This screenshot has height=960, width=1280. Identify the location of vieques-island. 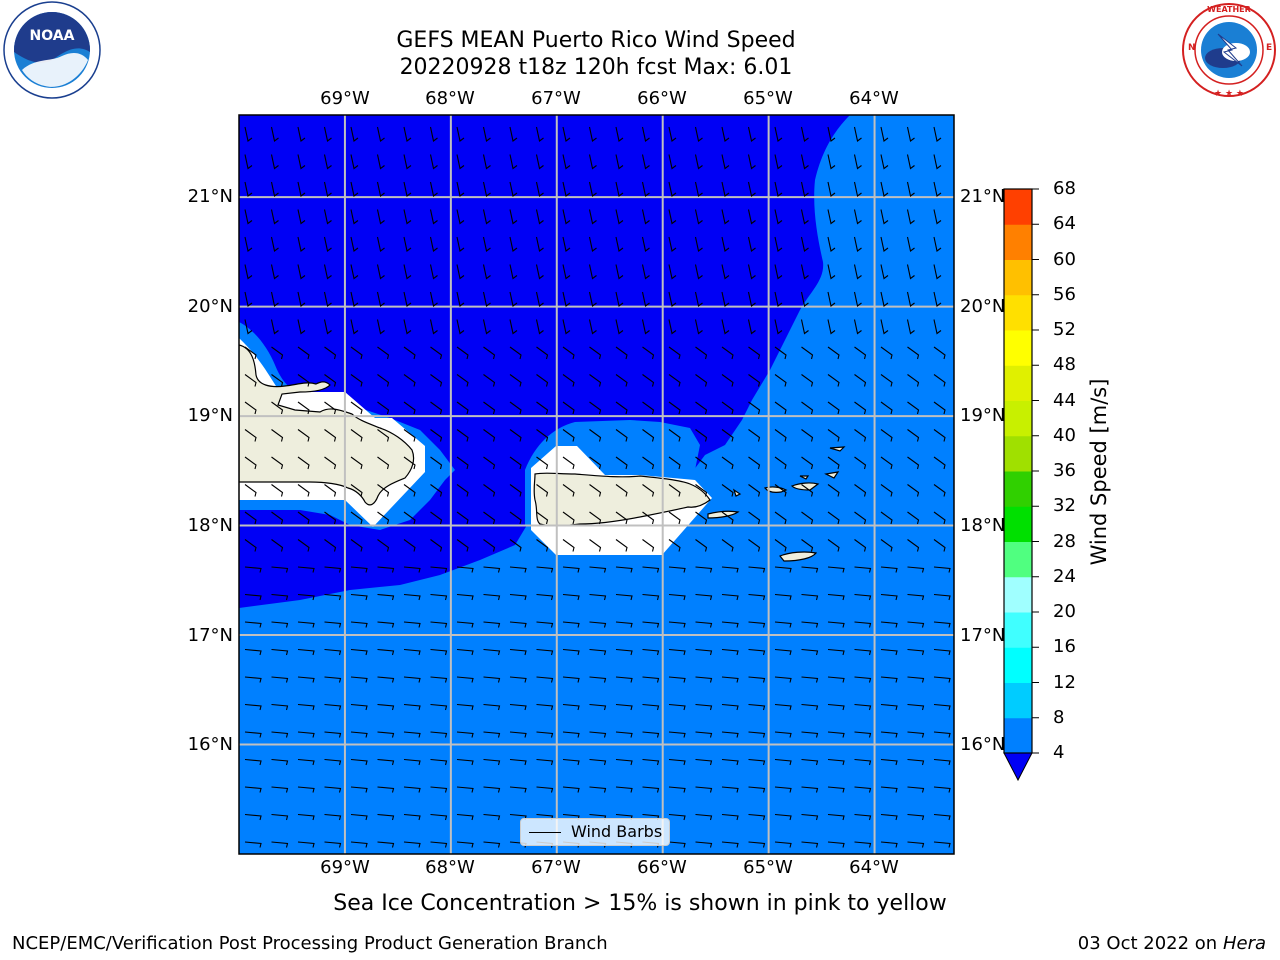
(723, 514).